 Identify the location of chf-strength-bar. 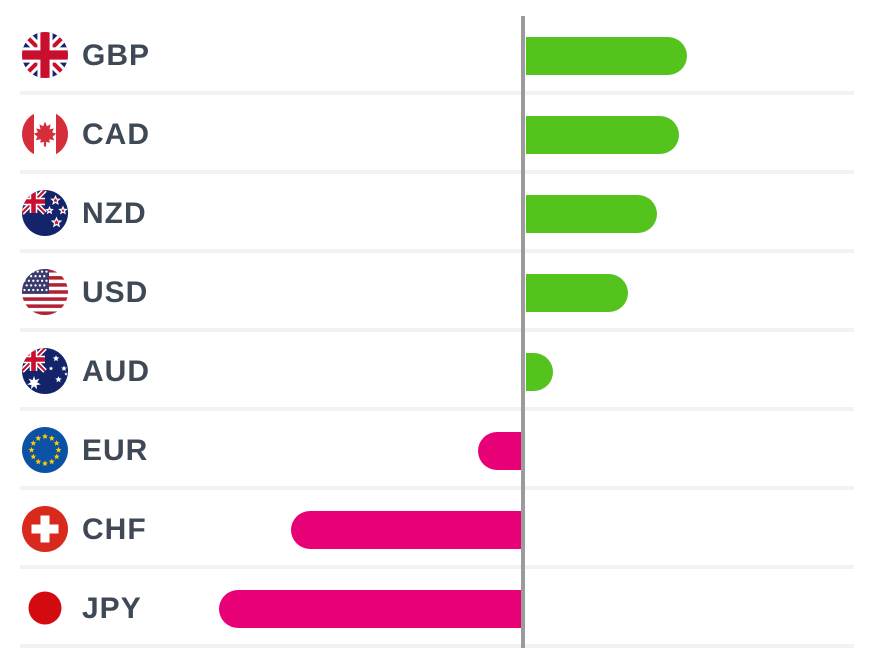
(406, 530).